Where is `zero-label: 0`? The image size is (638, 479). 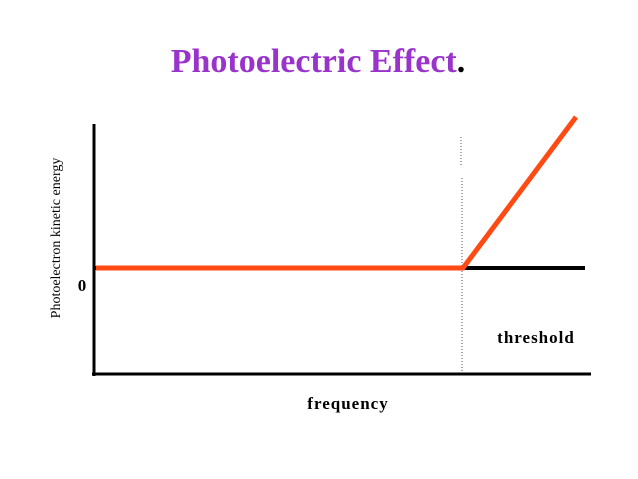 zero-label: 0 is located at coordinates (82, 285).